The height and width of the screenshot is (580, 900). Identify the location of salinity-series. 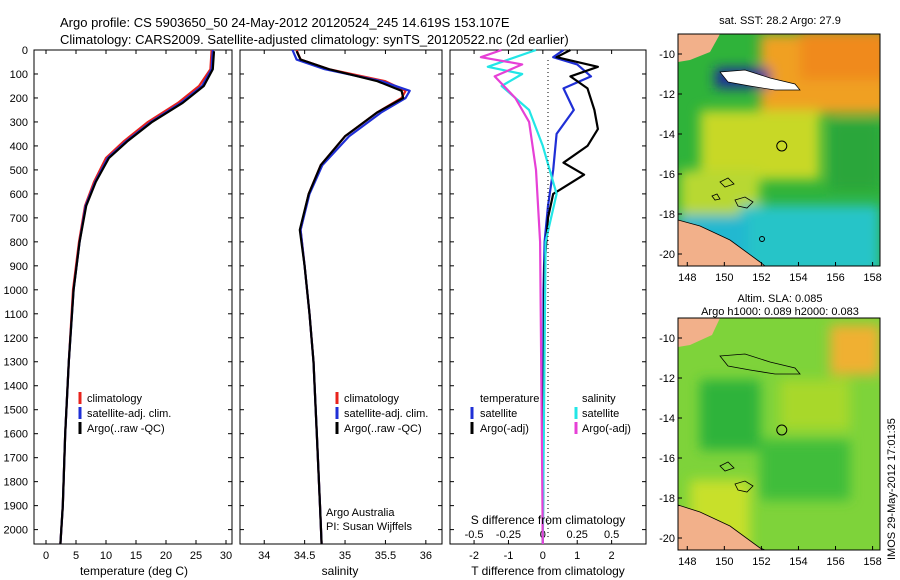
(351, 297).